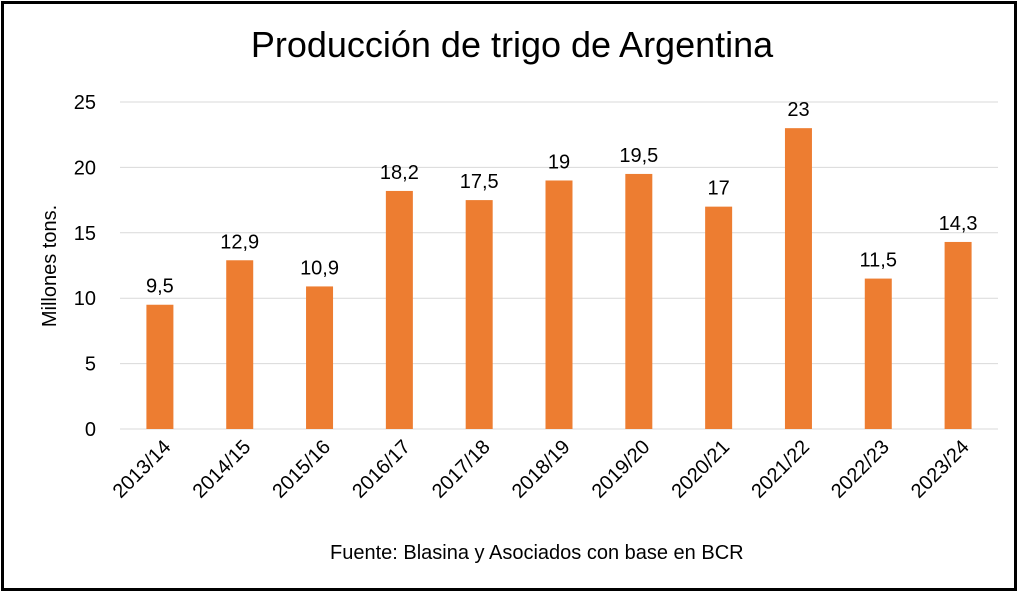  What do you see at coordinates (85, 103) in the screenshot?
I see `y-tick-label: 25` at bounding box center [85, 103].